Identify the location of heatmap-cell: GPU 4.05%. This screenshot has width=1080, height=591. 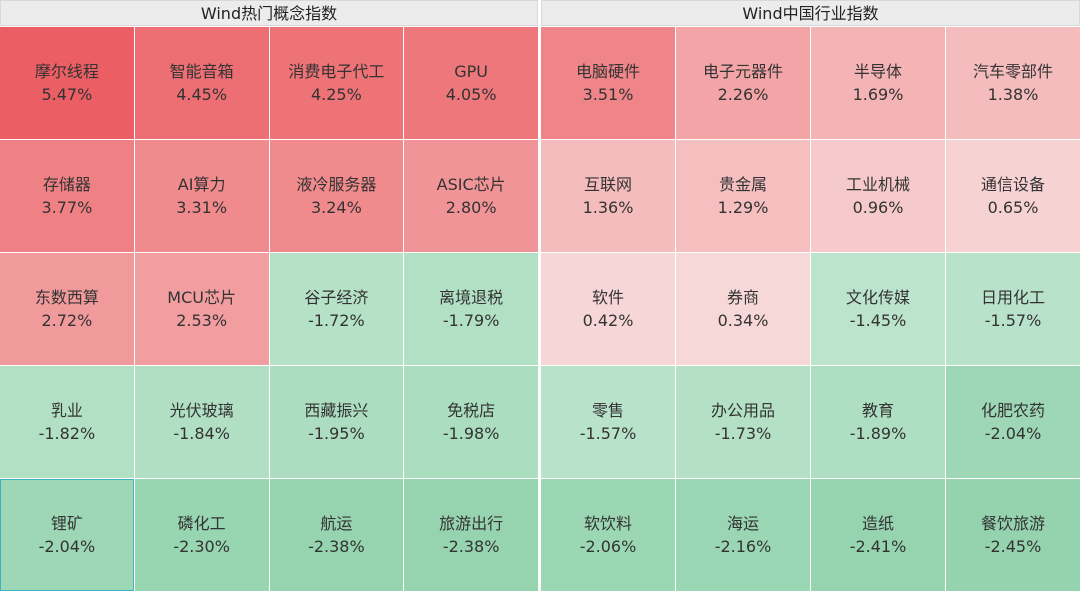
(471, 83).